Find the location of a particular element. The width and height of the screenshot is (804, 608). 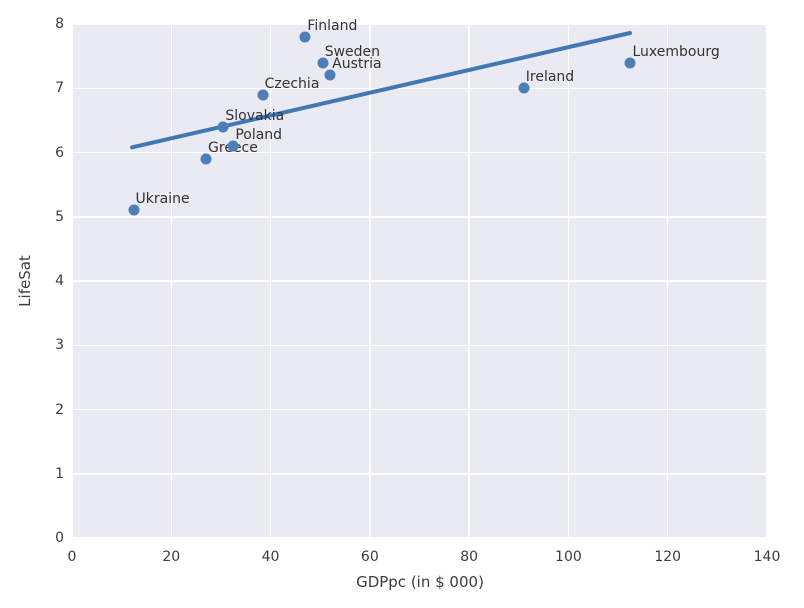

data-point-label: Austria is located at coordinates (357, 64).